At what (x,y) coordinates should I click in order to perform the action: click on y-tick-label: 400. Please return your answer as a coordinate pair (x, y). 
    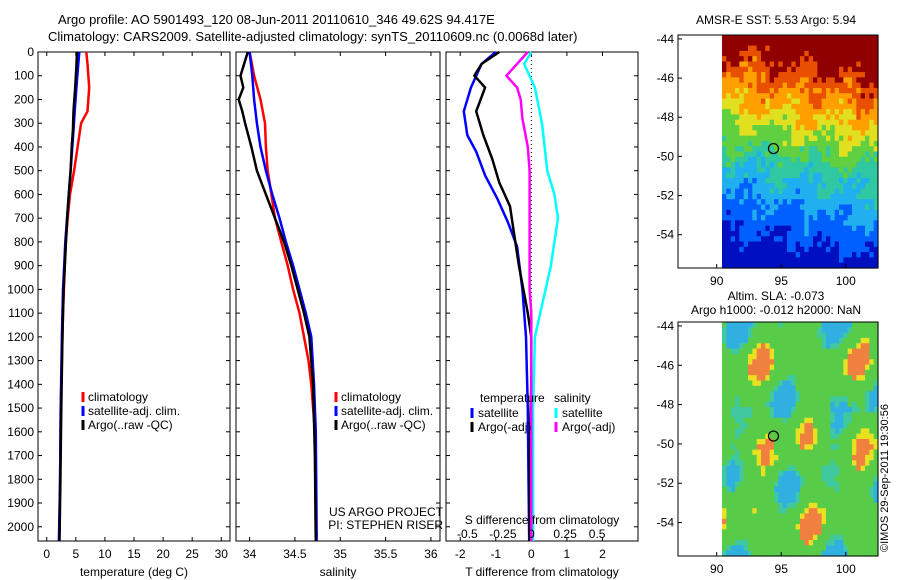
    Looking at the image, I should click on (24, 147).